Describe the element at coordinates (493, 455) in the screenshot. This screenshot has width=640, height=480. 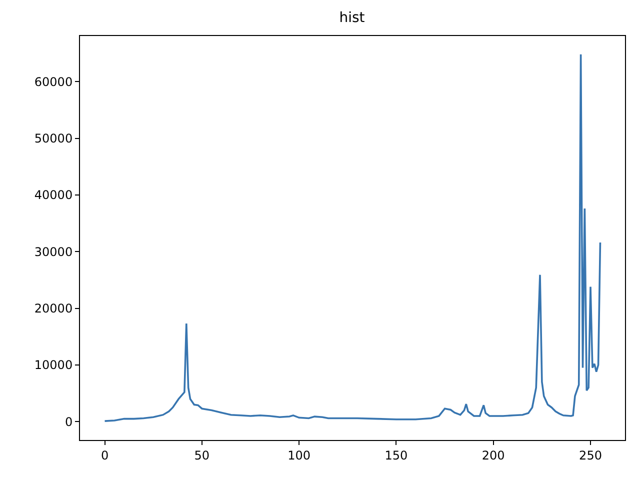
I see `x-tick-label: 200` at that location.